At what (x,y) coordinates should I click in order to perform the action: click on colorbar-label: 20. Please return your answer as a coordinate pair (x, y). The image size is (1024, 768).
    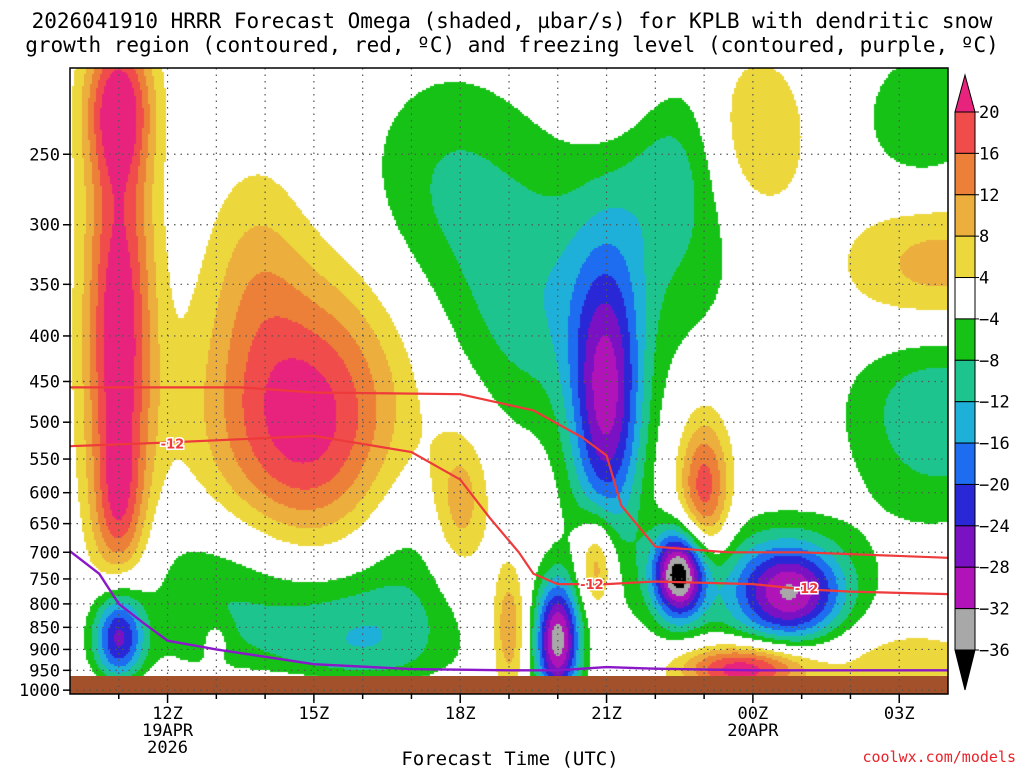
    Looking at the image, I should click on (989, 113).